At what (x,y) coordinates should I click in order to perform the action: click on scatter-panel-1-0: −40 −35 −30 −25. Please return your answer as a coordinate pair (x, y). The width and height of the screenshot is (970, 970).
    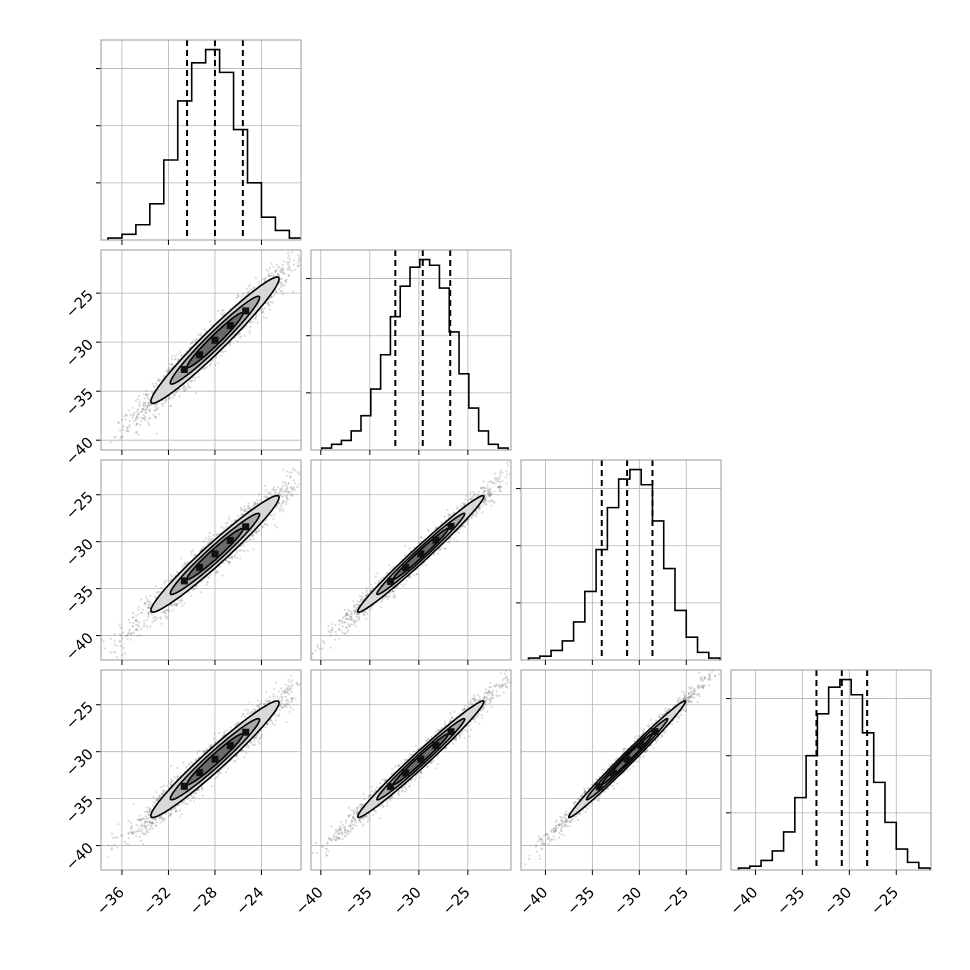
    Looking at the image, I should click on (182, 359).